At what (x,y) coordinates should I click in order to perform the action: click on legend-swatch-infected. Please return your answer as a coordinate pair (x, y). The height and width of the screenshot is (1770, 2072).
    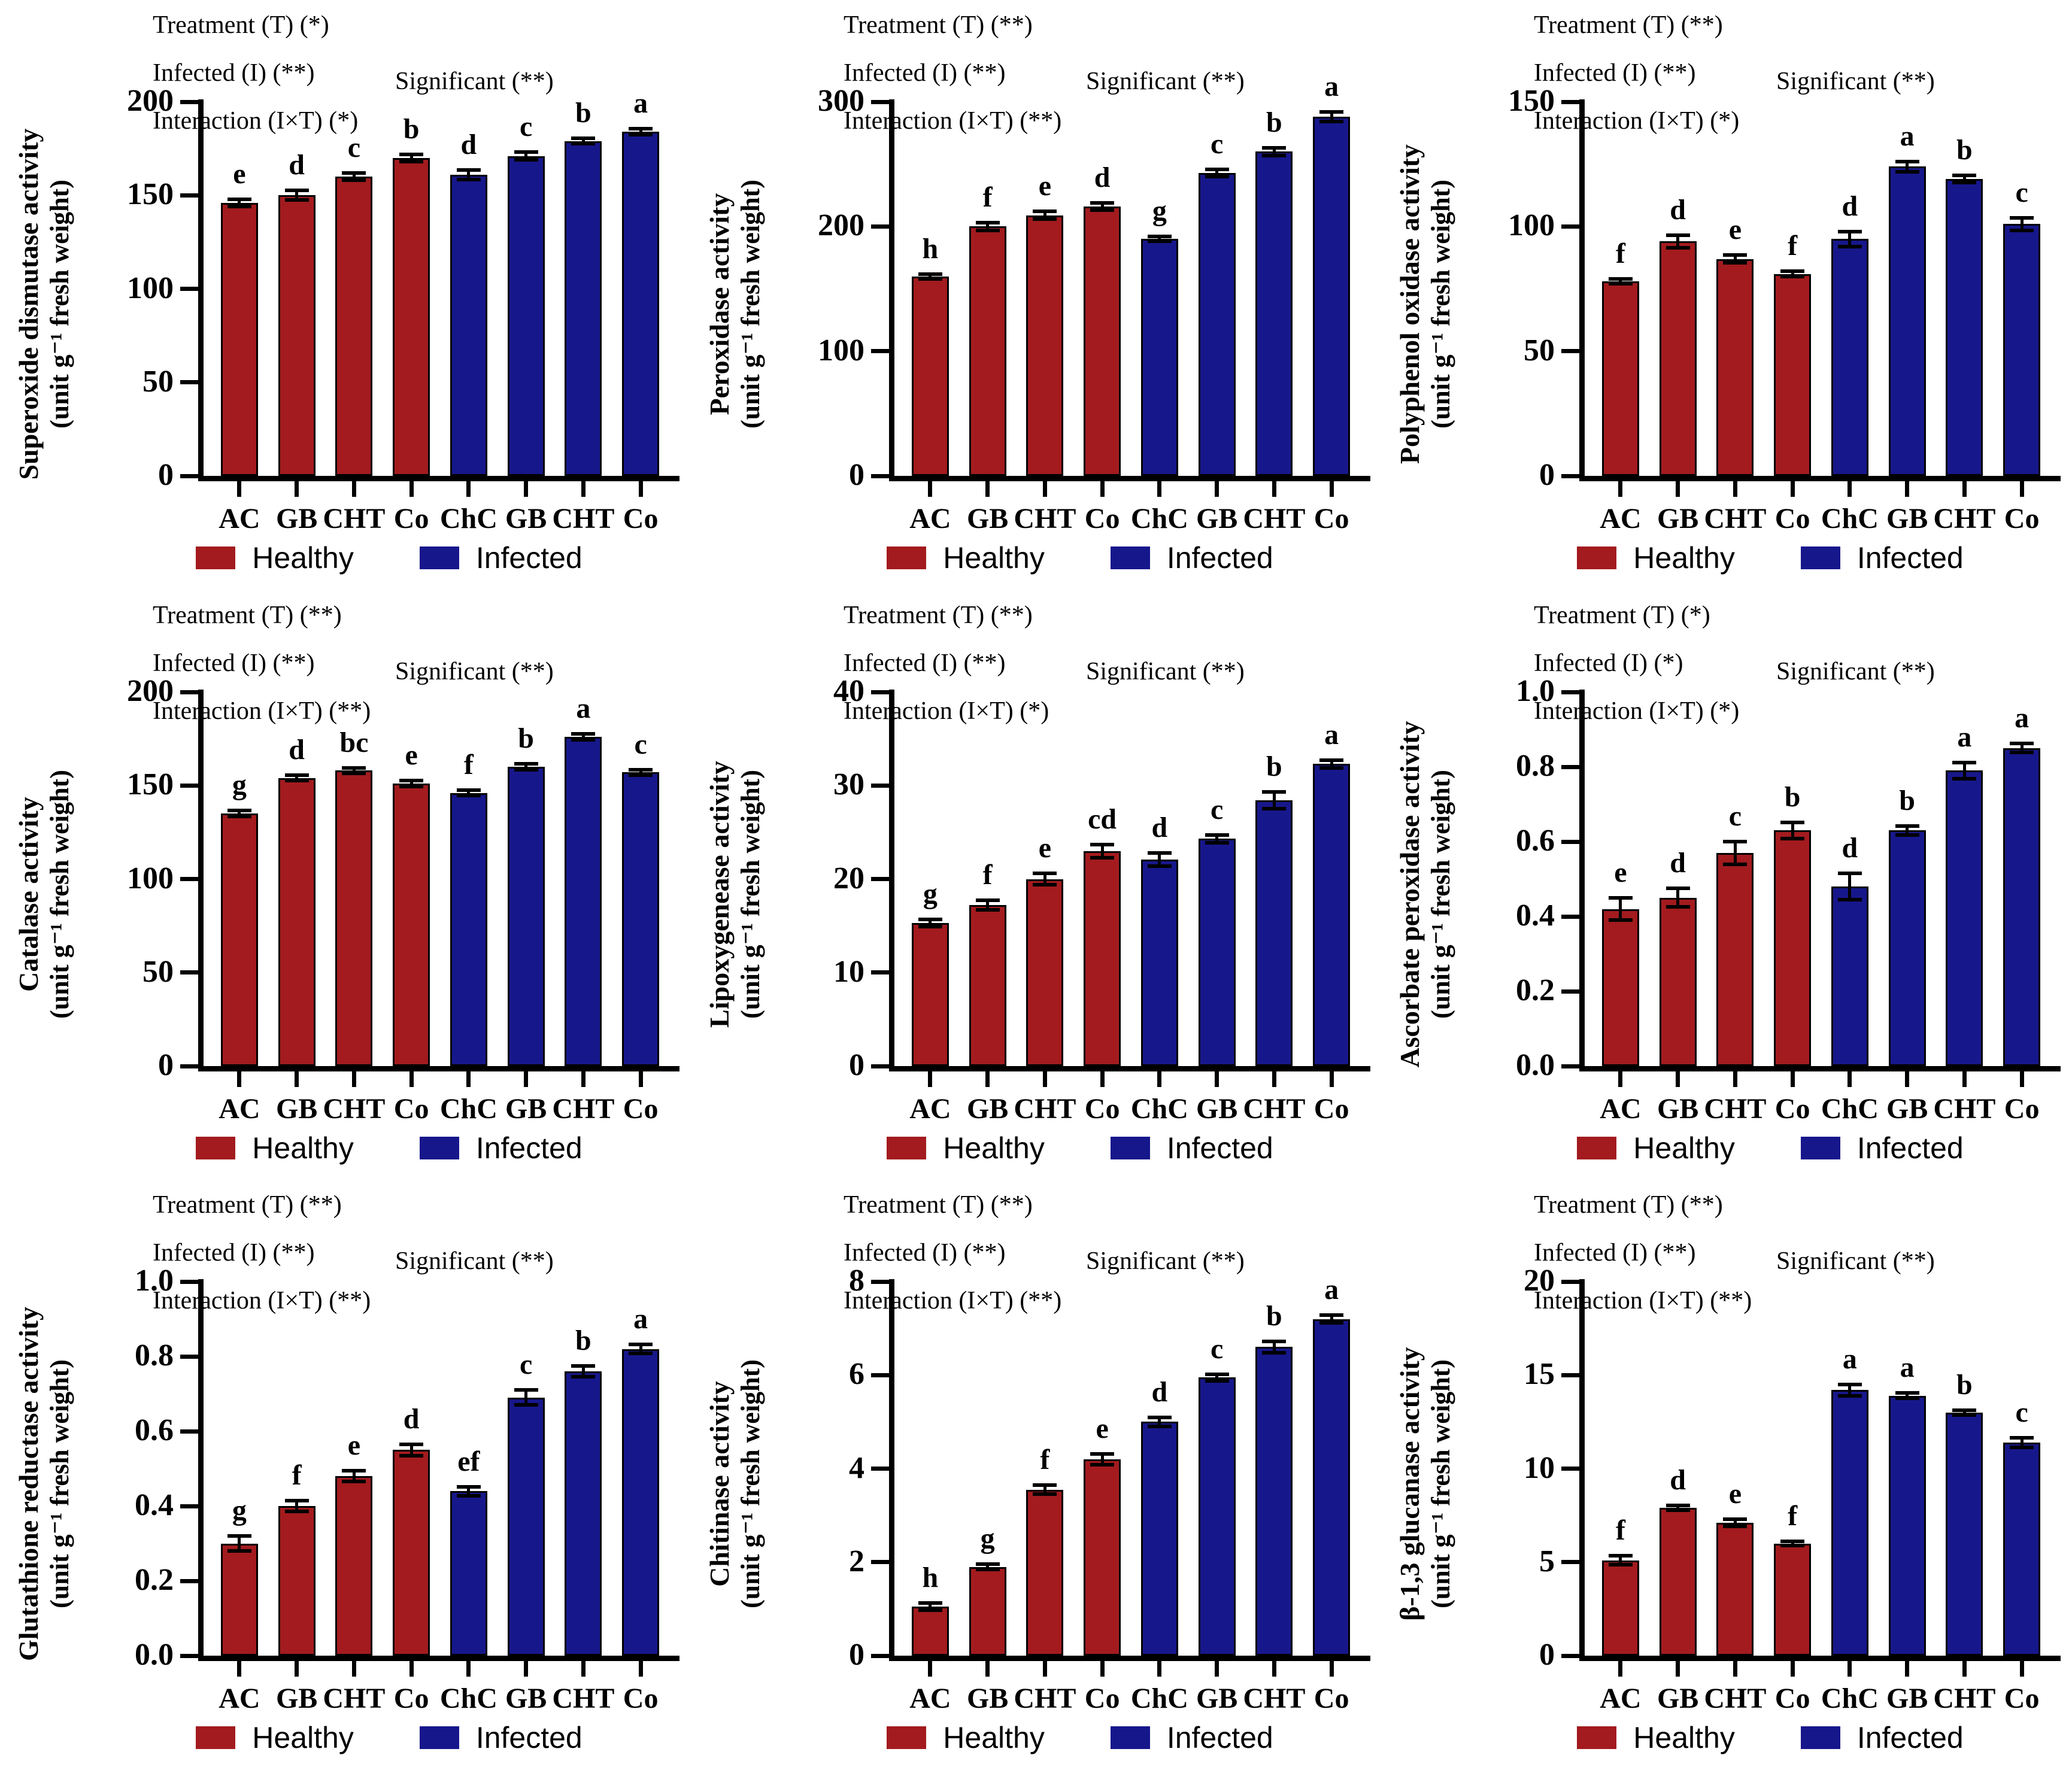
    Looking at the image, I should click on (439, 558).